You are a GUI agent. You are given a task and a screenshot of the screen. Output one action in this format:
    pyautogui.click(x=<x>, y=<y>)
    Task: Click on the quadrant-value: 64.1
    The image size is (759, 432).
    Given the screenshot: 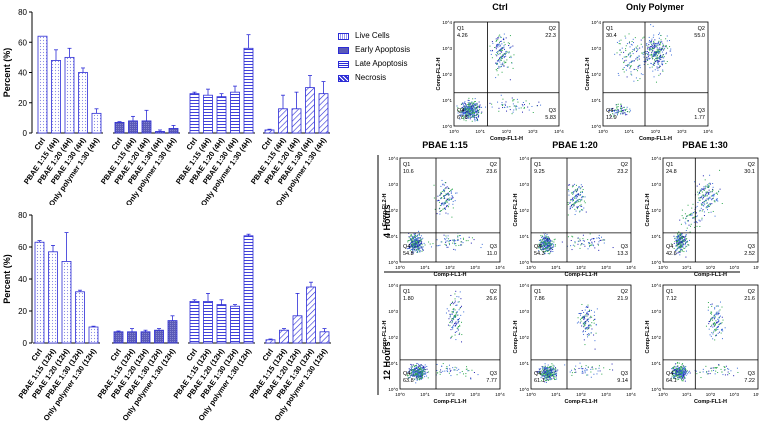 What is the action you would take?
    pyautogui.click(x=671, y=381)
    